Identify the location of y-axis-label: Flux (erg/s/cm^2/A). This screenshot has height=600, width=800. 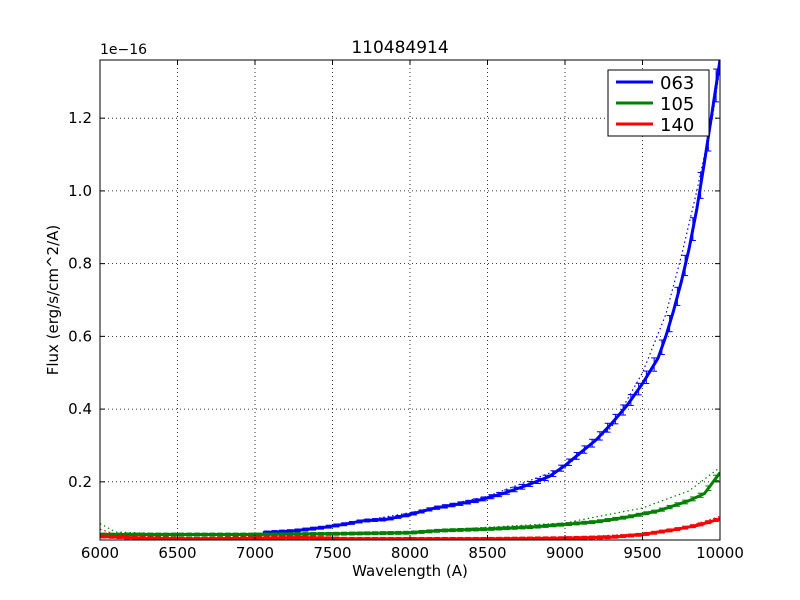
(53, 300).